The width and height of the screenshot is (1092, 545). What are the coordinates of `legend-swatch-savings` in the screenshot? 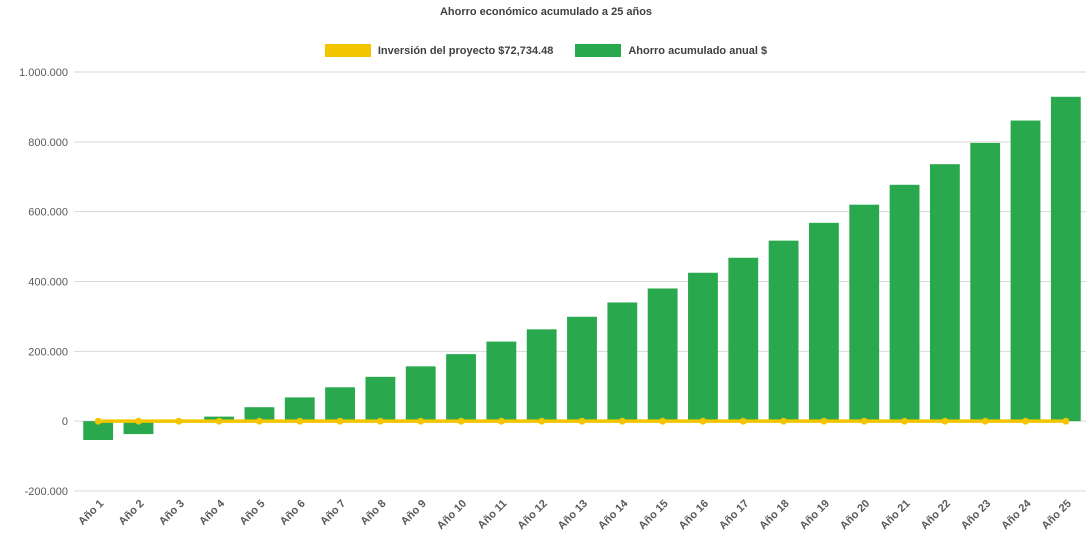 It's located at (598, 50).